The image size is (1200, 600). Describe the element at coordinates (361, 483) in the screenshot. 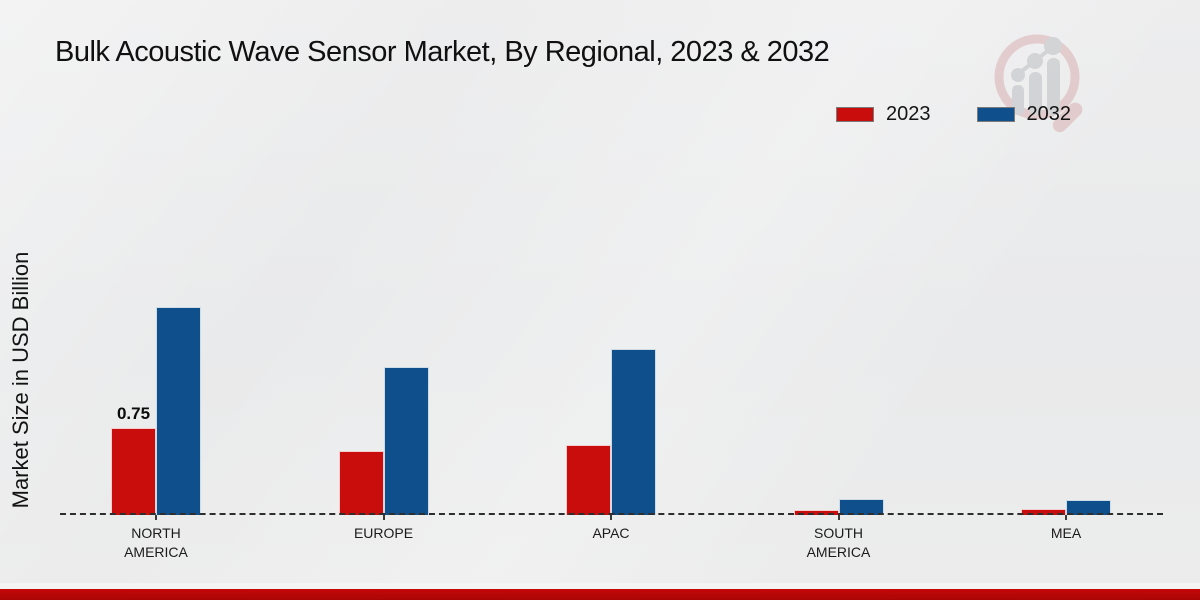

I see `bar-2023-europe` at that location.